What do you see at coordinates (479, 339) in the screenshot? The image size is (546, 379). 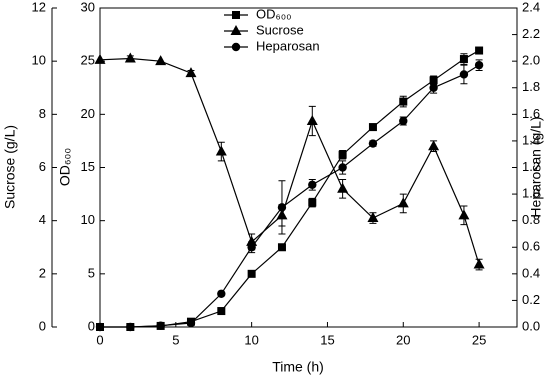 I see `x-tick-label: 25` at bounding box center [479, 339].